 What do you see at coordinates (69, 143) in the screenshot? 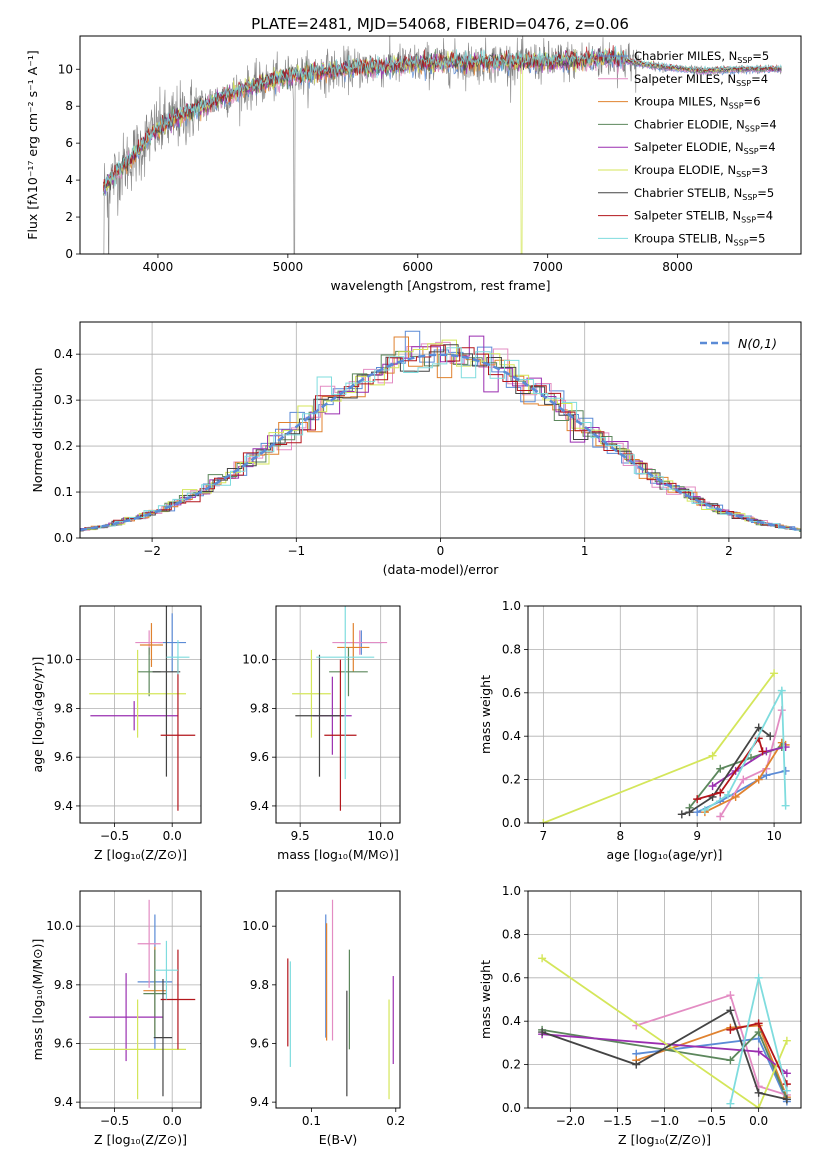
I see `y-tick-label: 6` at bounding box center [69, 143].